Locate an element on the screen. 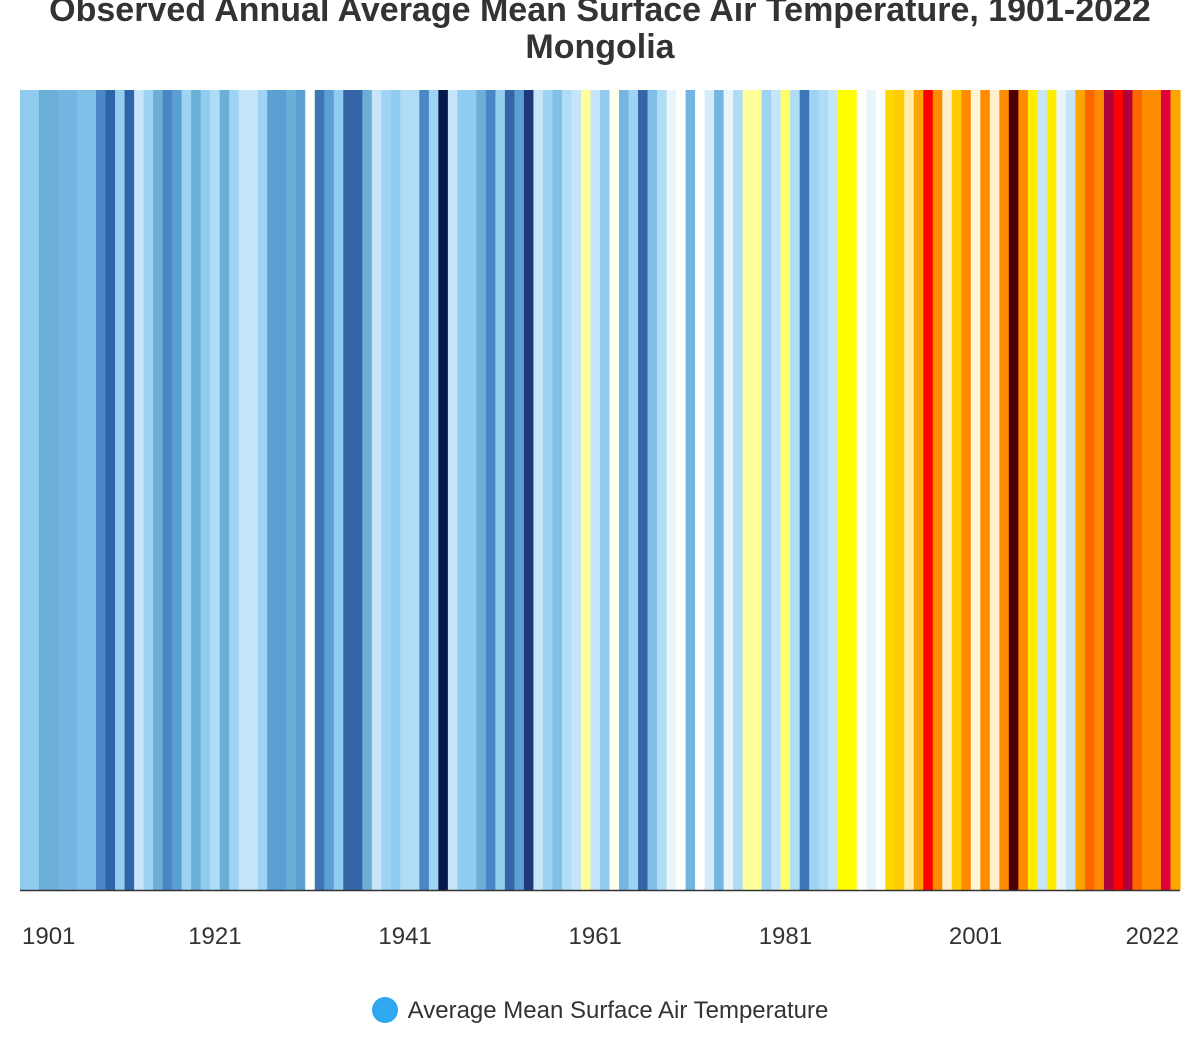 Image resolution: width=1200 pixels, height=1040 pixels. stripe-1969 is located at coordinates (671, 490).